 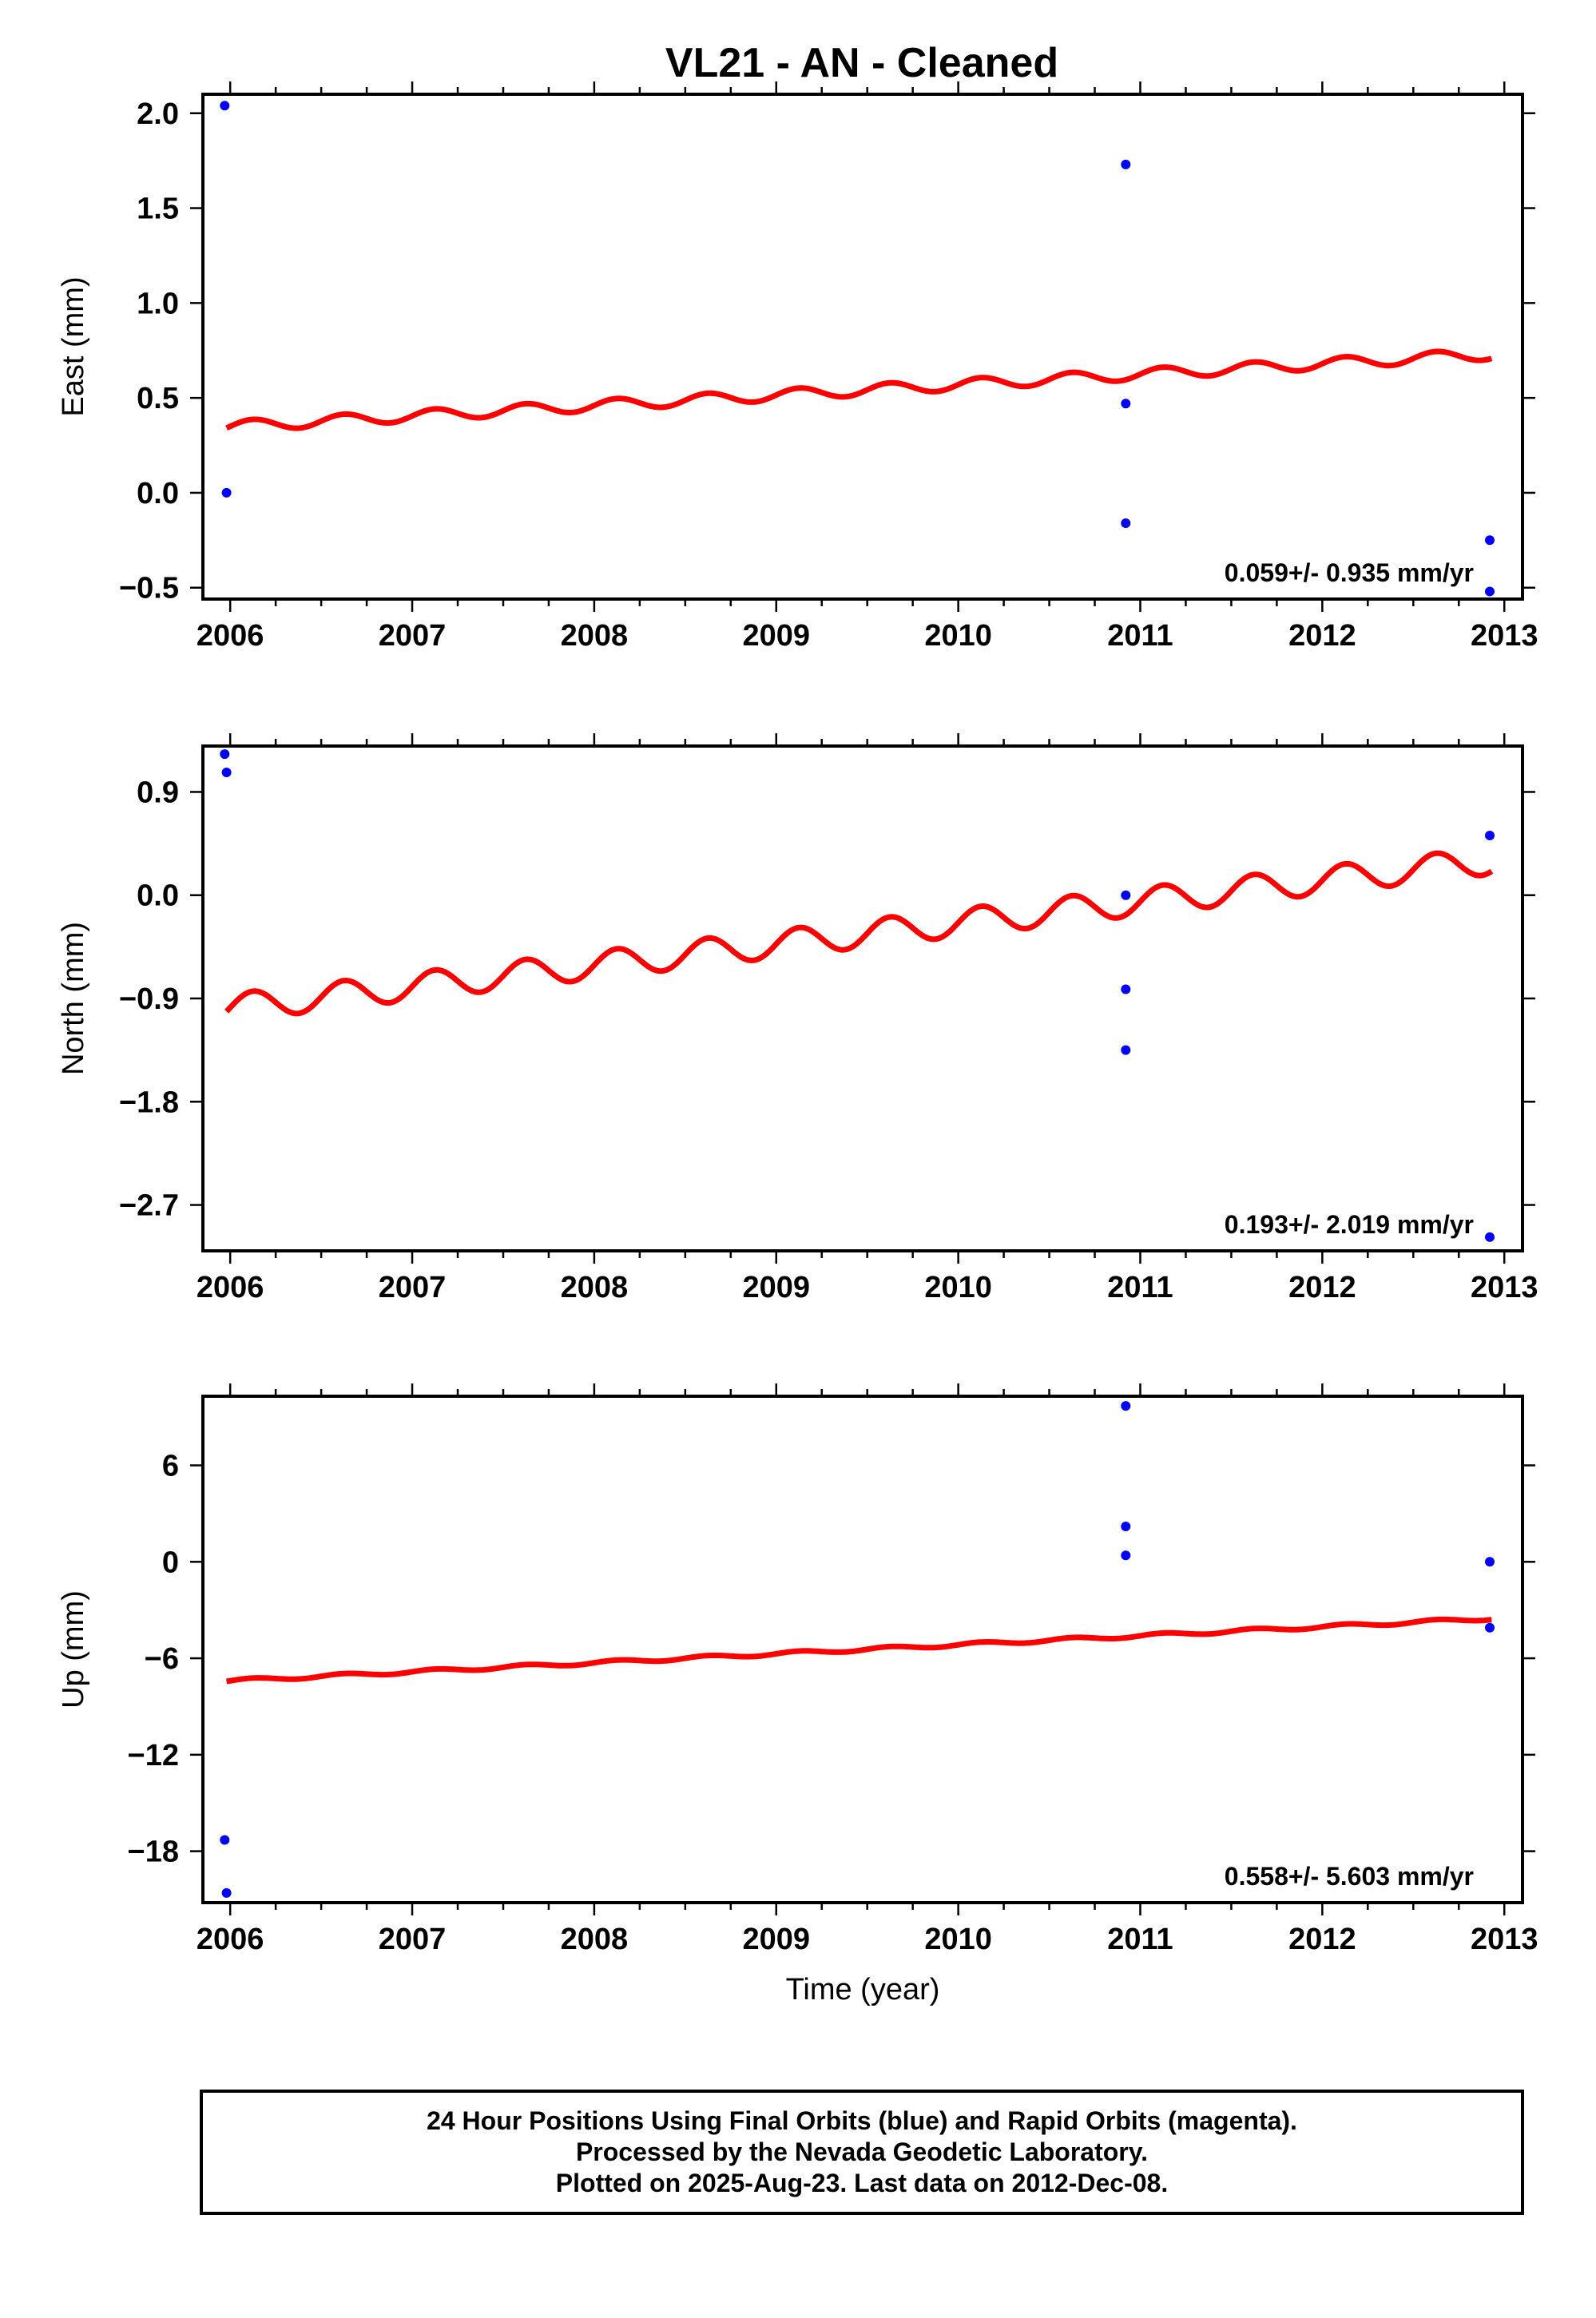 What do you see at coordinates (73, 346) in the screenshot?
I see `y-axis-label: East (mm)` at bounding box center [73, 346].